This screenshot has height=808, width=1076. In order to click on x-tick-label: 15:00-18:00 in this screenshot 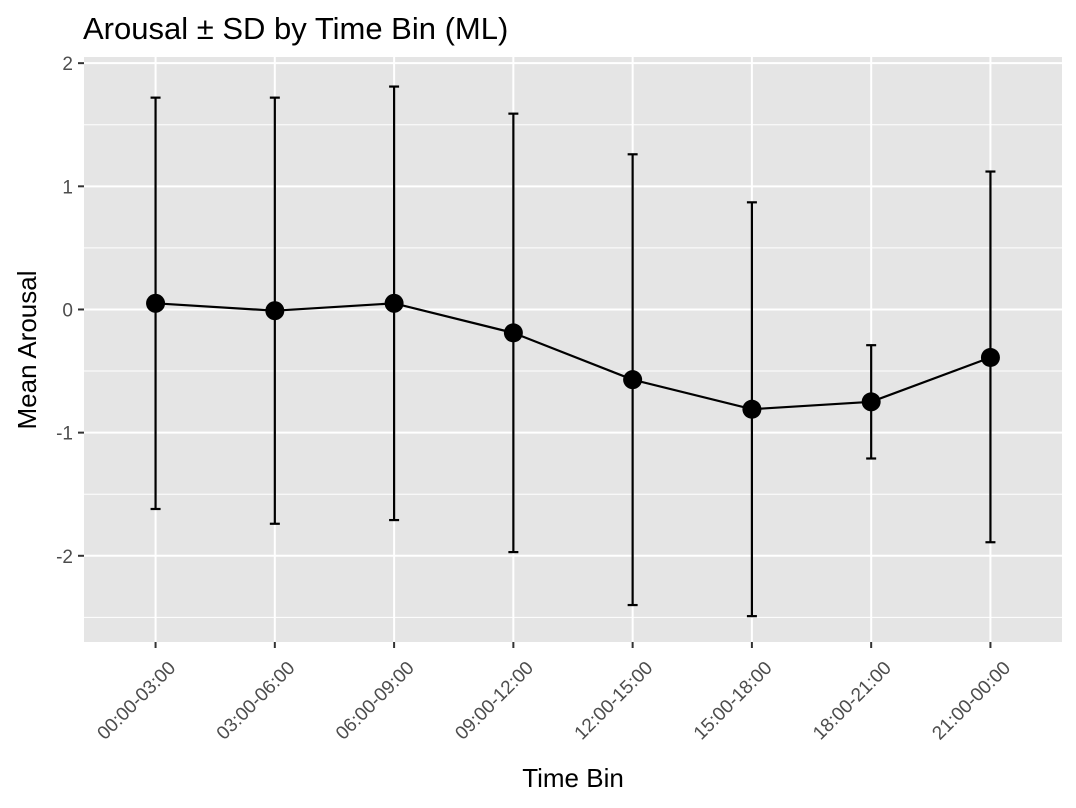, I will do `click(733, 701)`.